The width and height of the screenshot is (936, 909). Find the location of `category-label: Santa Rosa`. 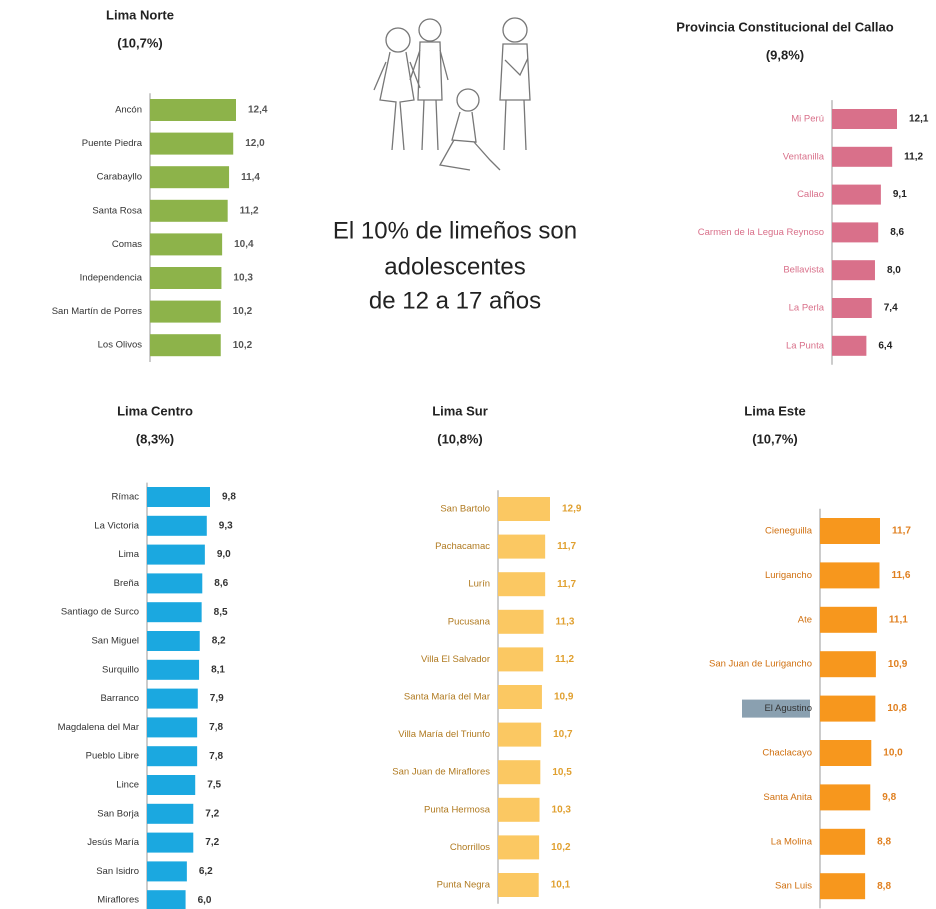

category-label: Santa Rosa is located at coordinates (117, 210).